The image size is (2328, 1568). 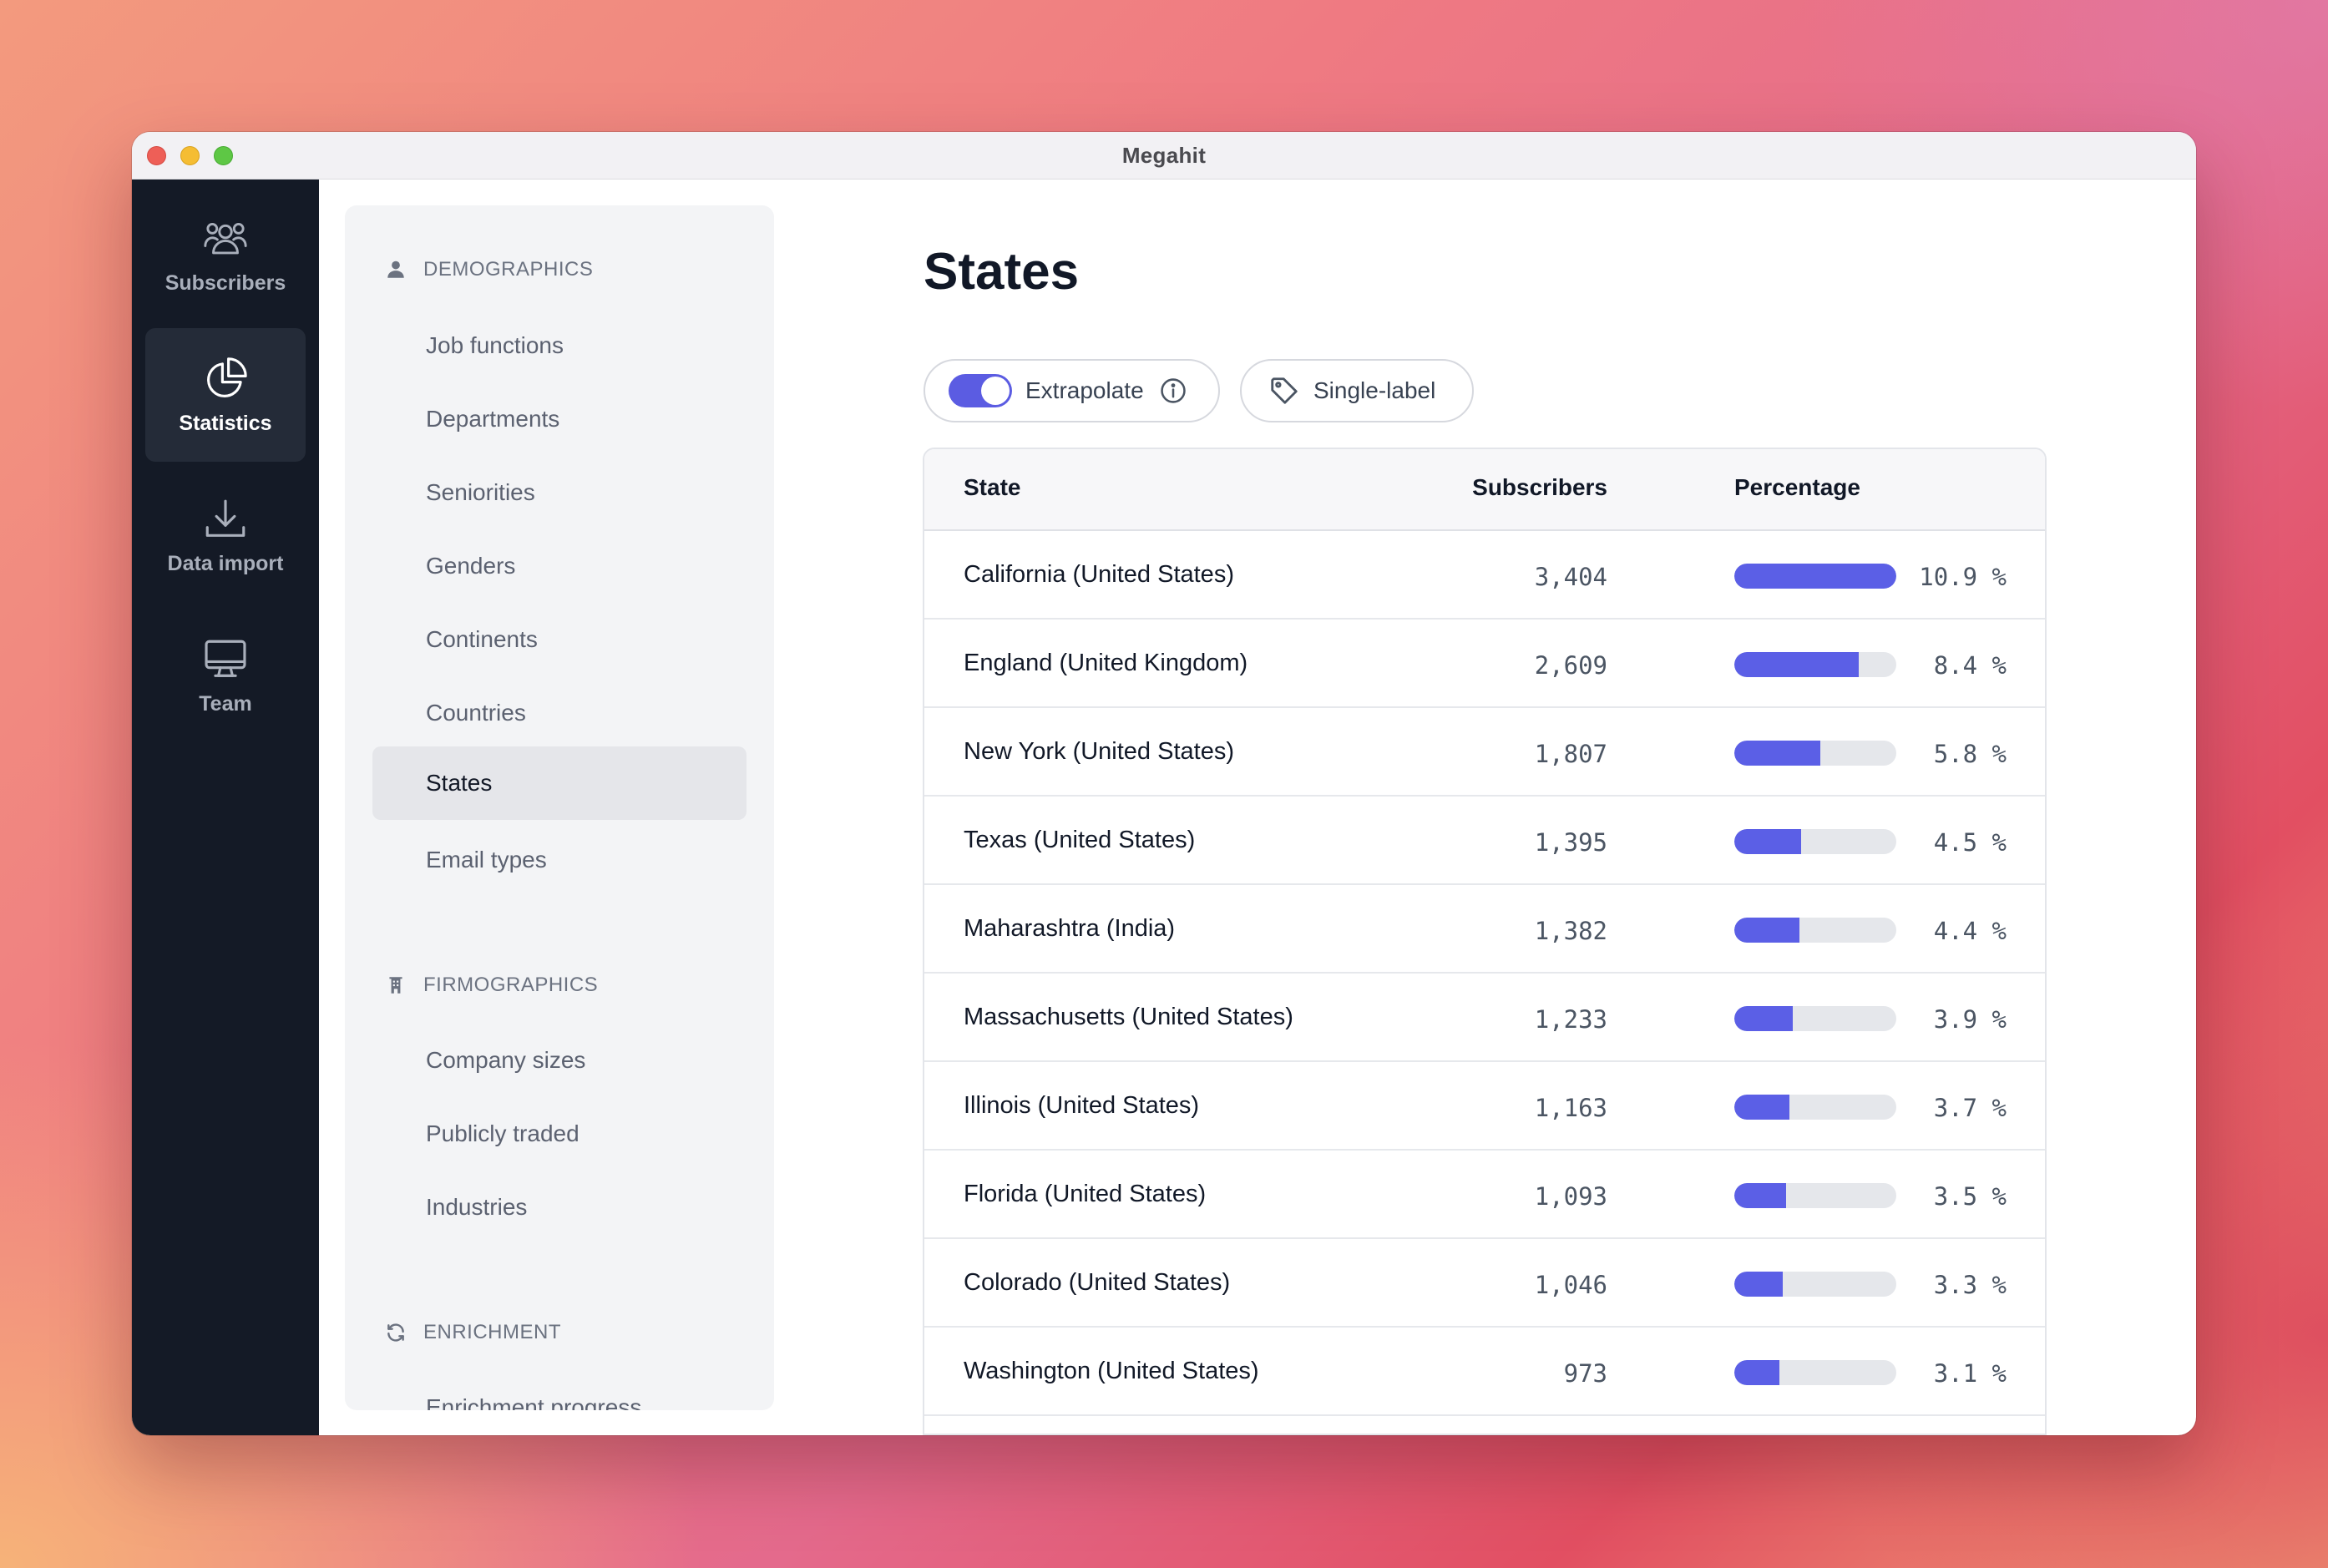 I want to click on table-row: England (United Kingdom) 2,609 8.4 %, so click(x=1484, y=664).